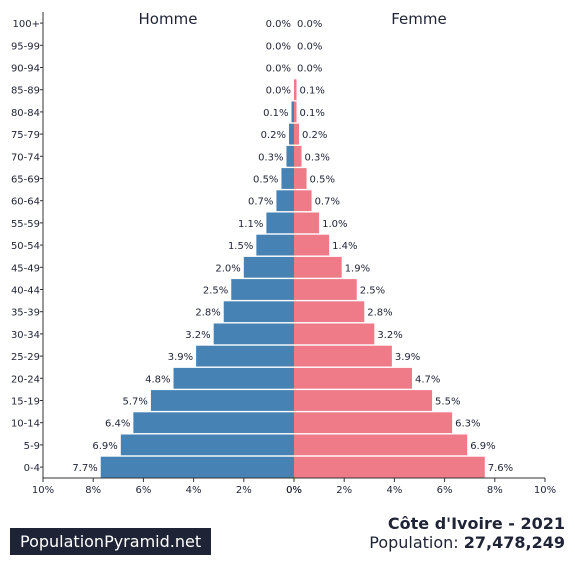  Describe the element at coordinates (215, 291) in the screenshot. I see `male-value-label: 2.5%` at that location.